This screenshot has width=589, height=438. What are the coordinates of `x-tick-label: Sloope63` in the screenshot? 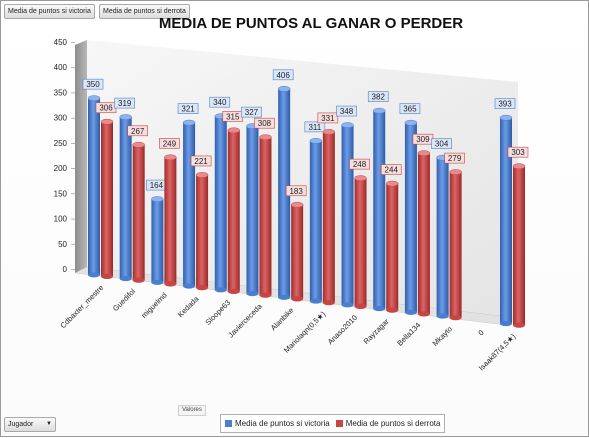 It's located at (217, 312).